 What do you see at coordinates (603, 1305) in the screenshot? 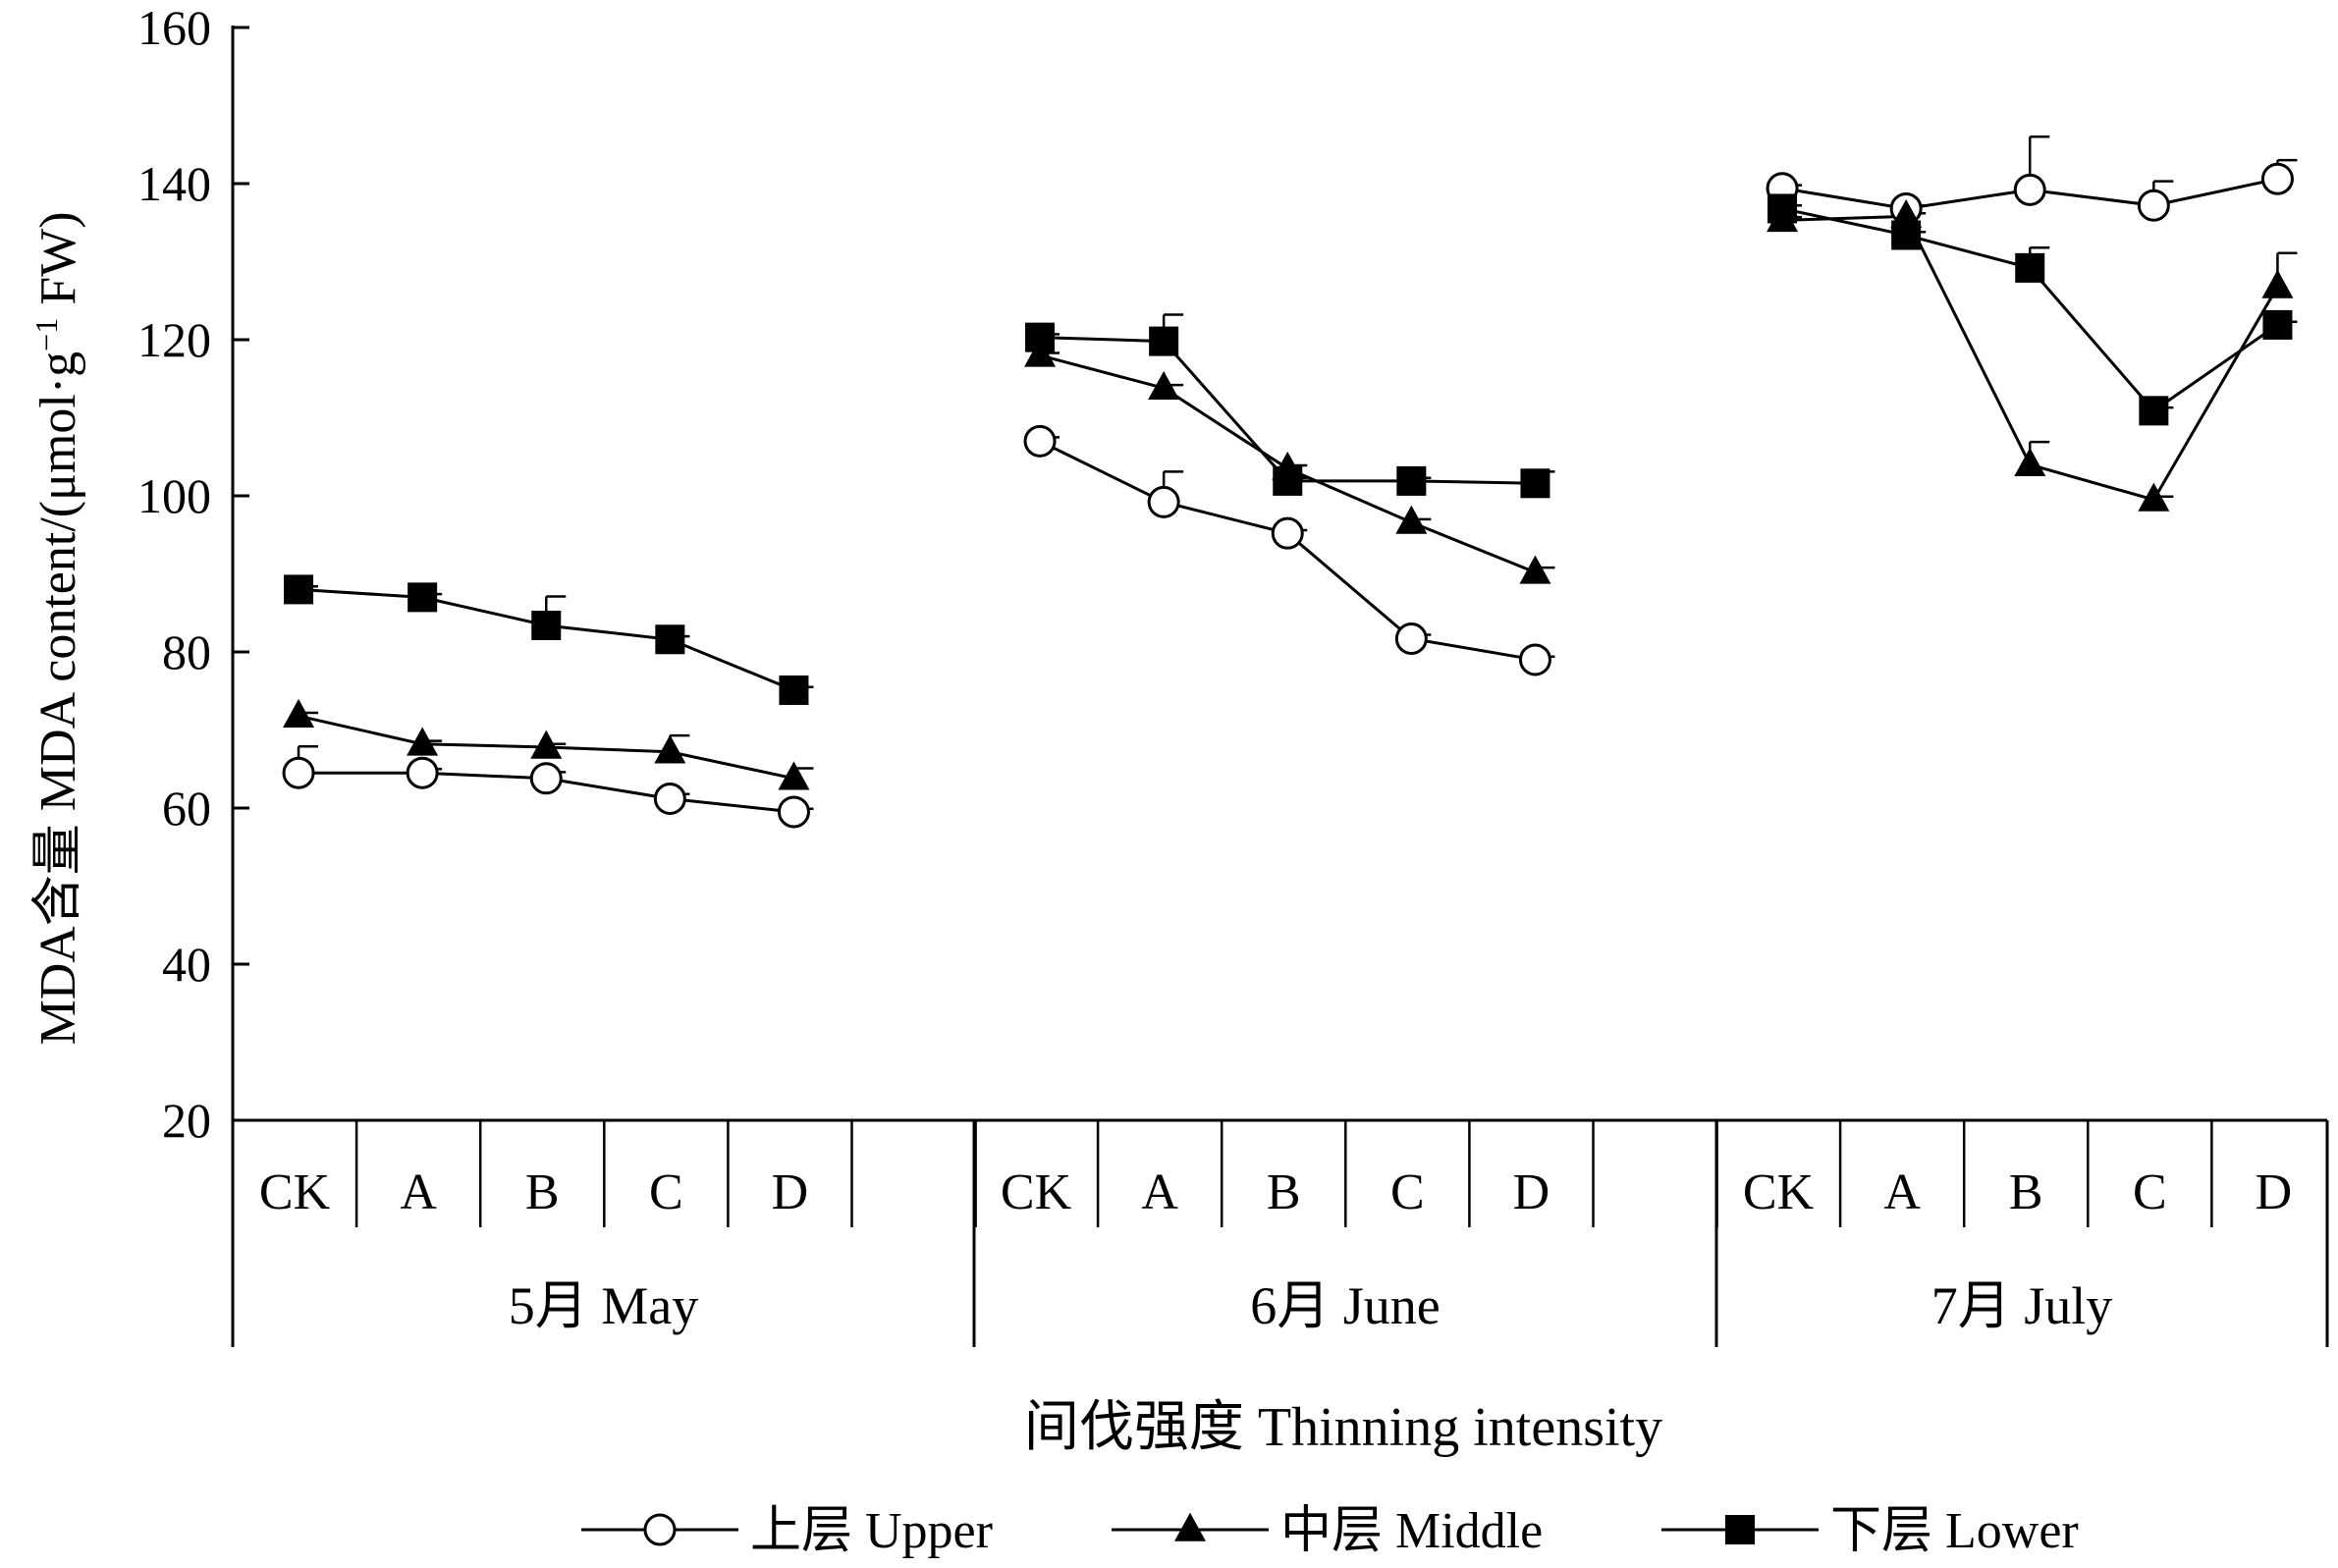
I see `x-group-label: 5月 May` at bounding box center [603, 1305].